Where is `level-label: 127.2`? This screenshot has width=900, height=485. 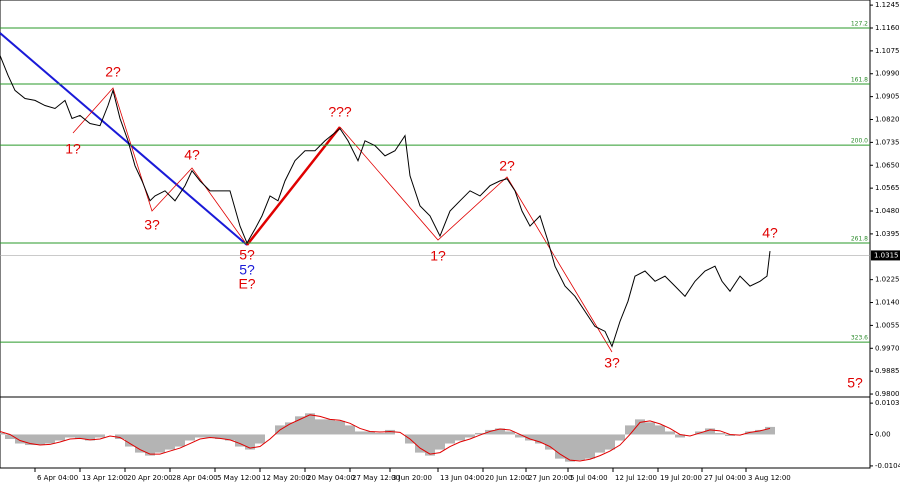 level-label: 127.2 is located at coordinates (859, 23).